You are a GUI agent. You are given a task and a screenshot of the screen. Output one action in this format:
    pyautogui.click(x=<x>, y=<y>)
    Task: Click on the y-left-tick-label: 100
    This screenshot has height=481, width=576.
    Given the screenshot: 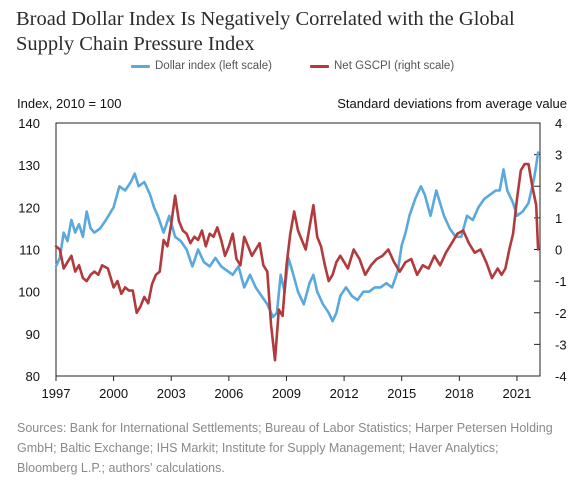 What is the action you would take?
    pyautogui.click(x=29, y=292)
    